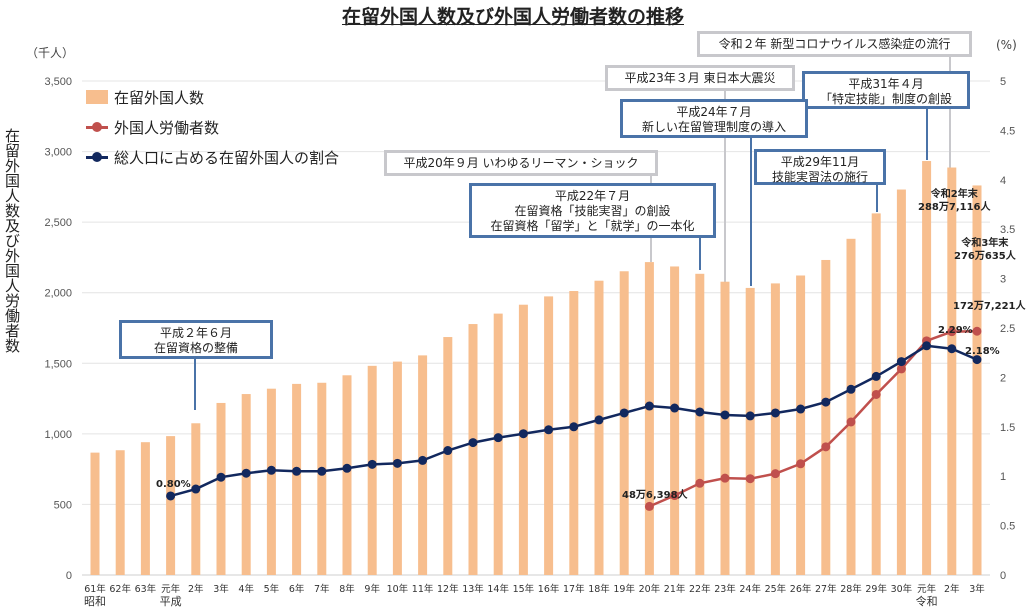  I want to click on label-workers-start: 48万6,398人, so click(655, 495).